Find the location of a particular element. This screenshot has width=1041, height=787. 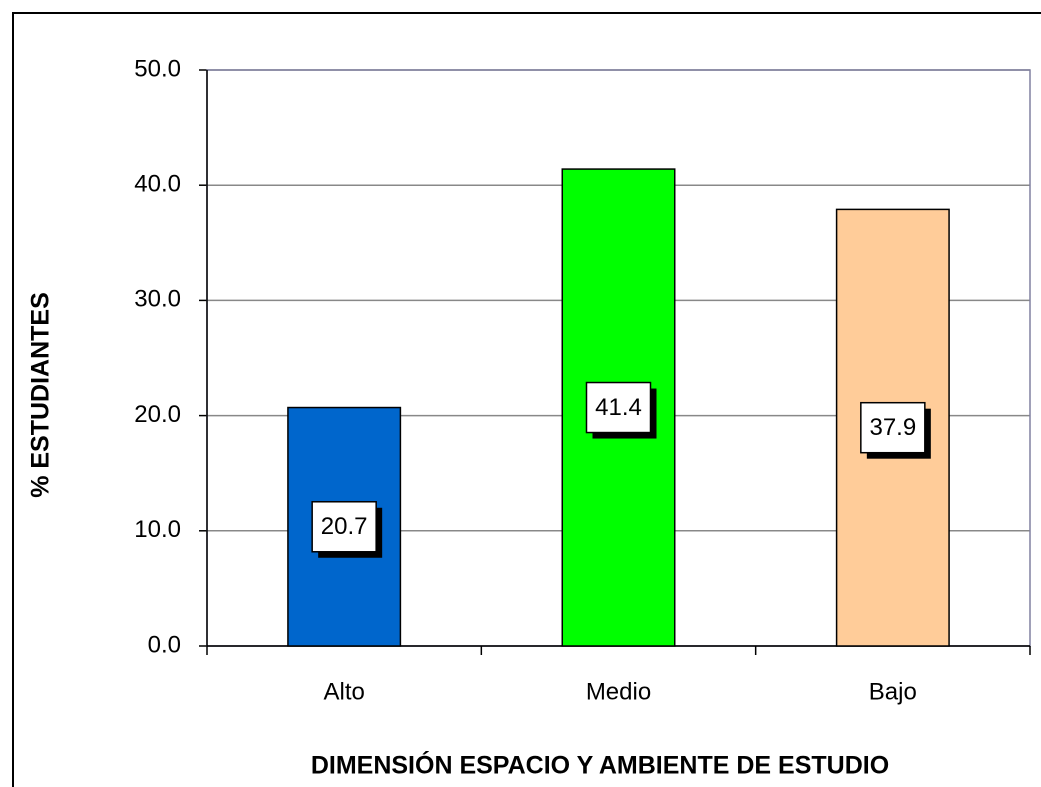

data-label: 41.4 is located at coordinates (618, 407).